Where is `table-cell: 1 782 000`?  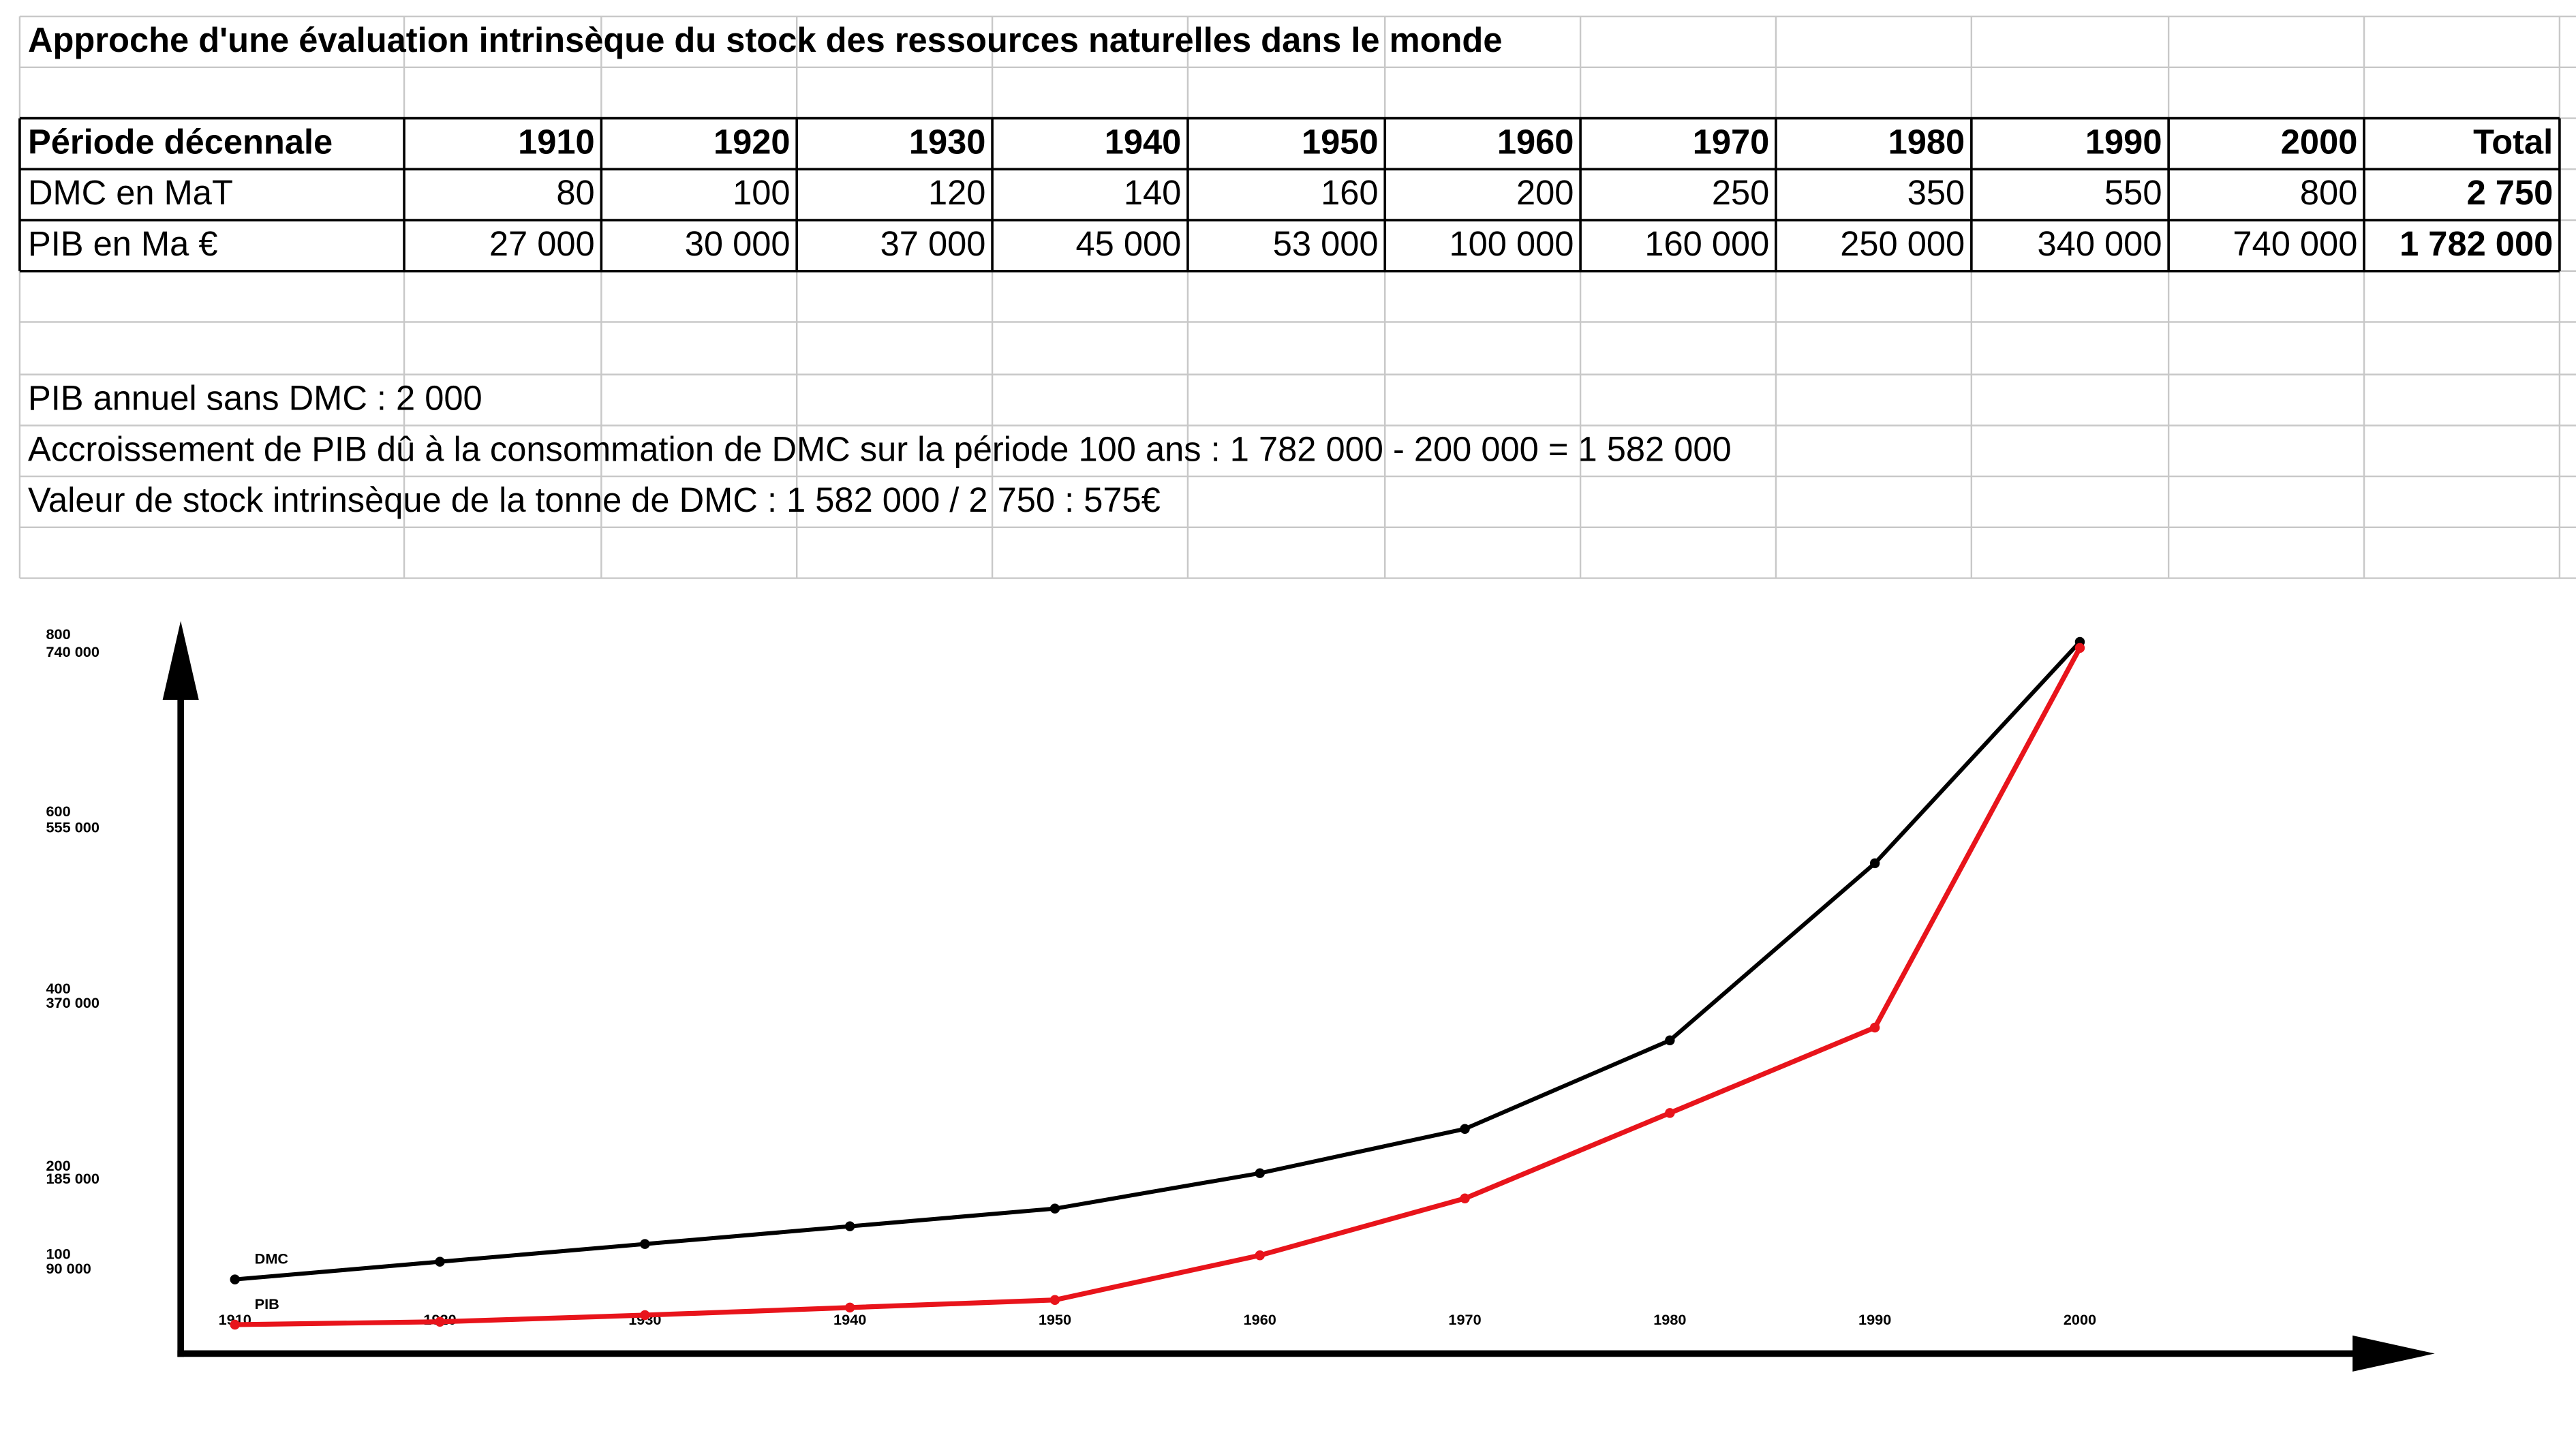 table-cell: 1 782 000 is located at coordinates (2476, 243).